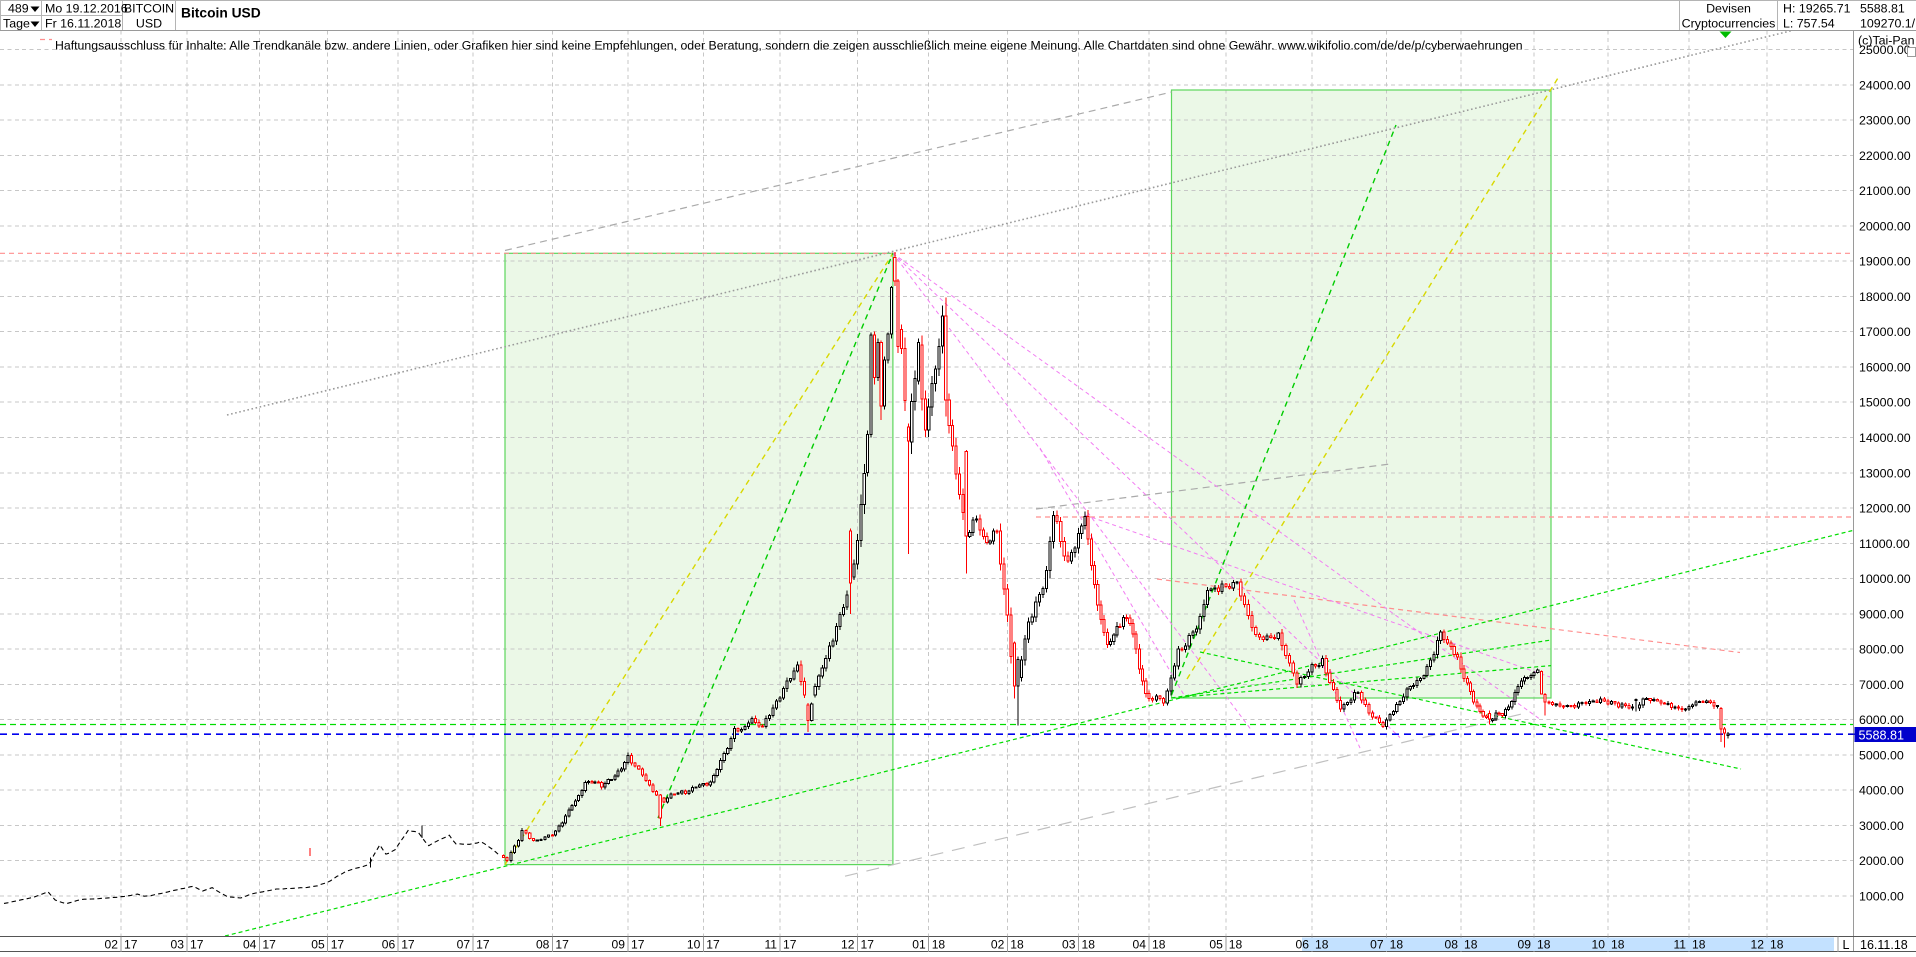 This screenshot has width=1916, height=957. I want to click on svg-text: 3000.00, so click(1881, 826).